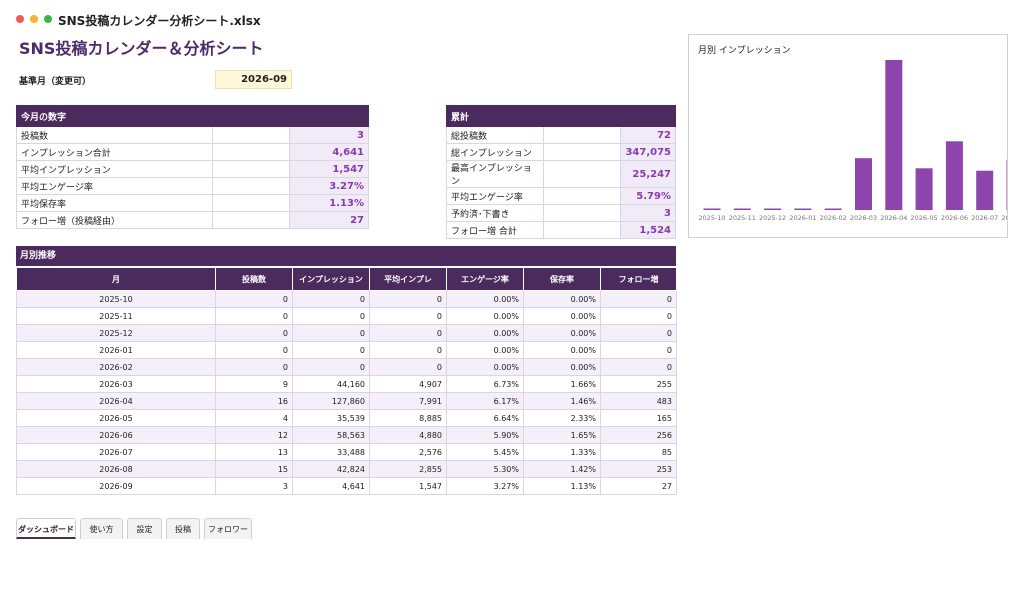  What do you see at coordinates (408, 418) in the screenshot?
I see `monthly-cell: 8,885` at bounding box center [408, 418].